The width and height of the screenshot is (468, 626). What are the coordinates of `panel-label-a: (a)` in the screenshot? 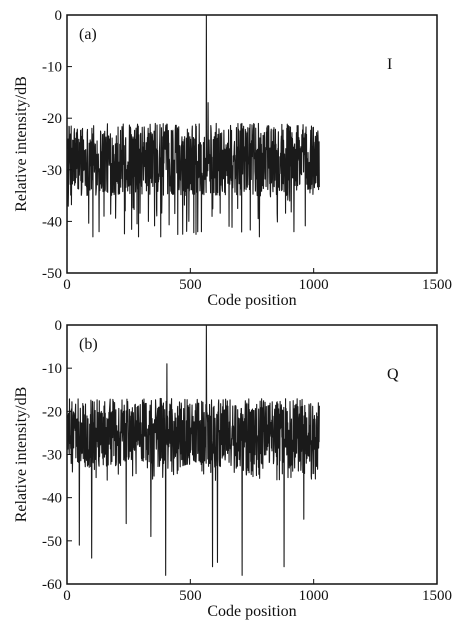 It's located at (88, 34).